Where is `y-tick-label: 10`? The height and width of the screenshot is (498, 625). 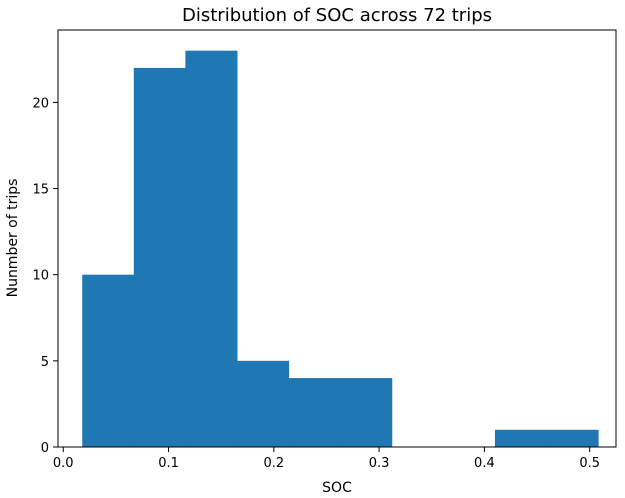 y-tick-label: 10 is located at coordinates (40, 276).